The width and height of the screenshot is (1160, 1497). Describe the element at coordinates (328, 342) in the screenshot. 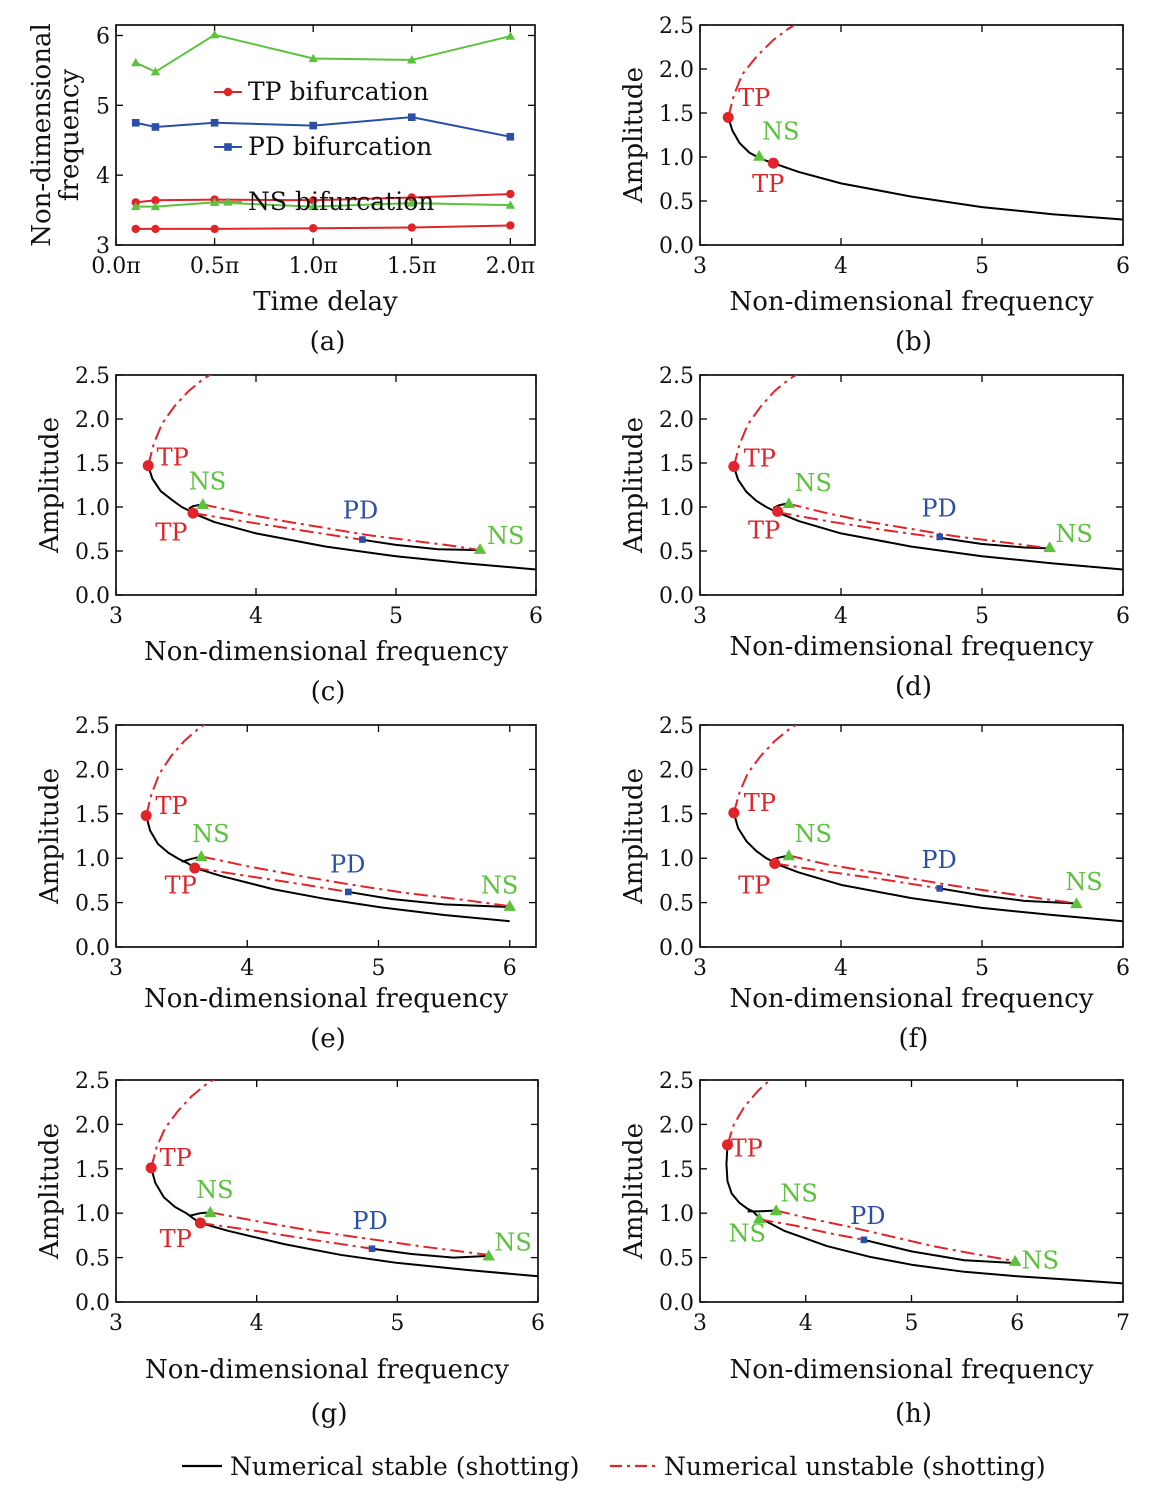

I see `panel-caption: (a)` at that location.